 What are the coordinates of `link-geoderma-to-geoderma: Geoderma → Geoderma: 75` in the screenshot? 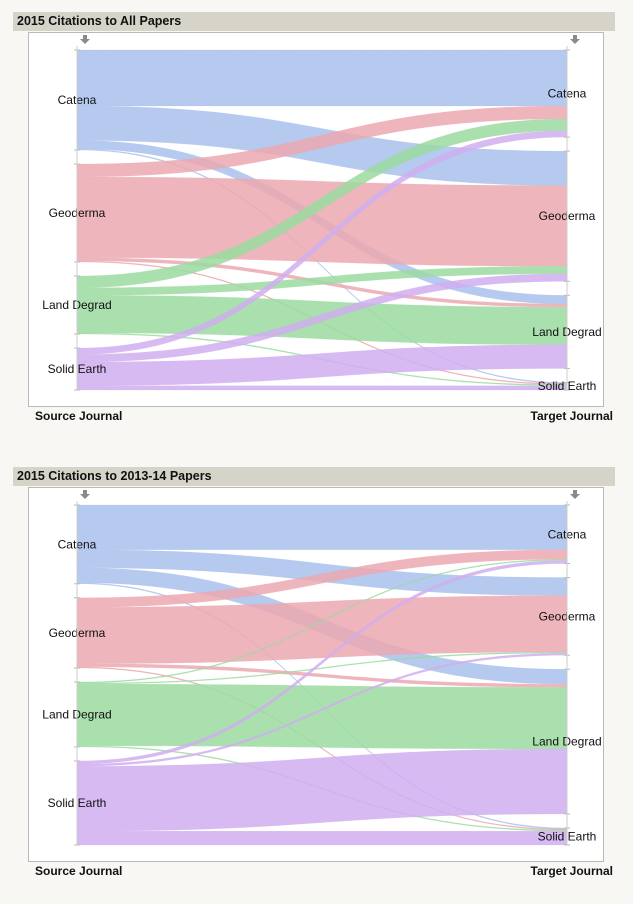 It's located at (322, 221).